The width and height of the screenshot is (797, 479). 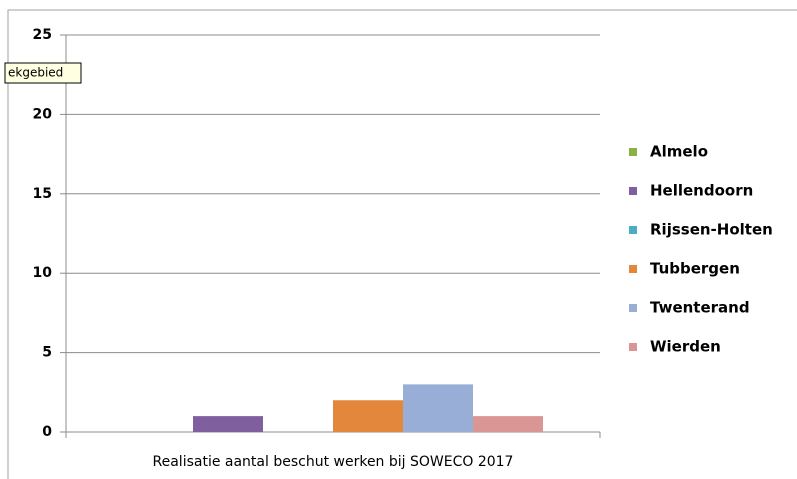 What do you see at coordinates (43, 273) in the screenshot?
I see `y-tick-label: 10` at bounding box center [43, 273].